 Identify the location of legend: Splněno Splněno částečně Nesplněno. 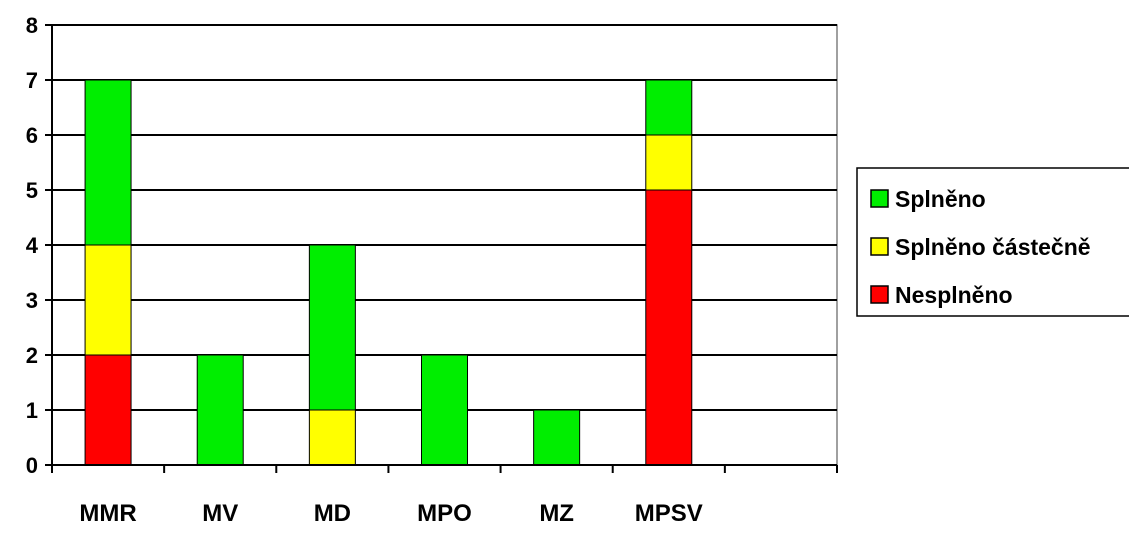
(993, 242).